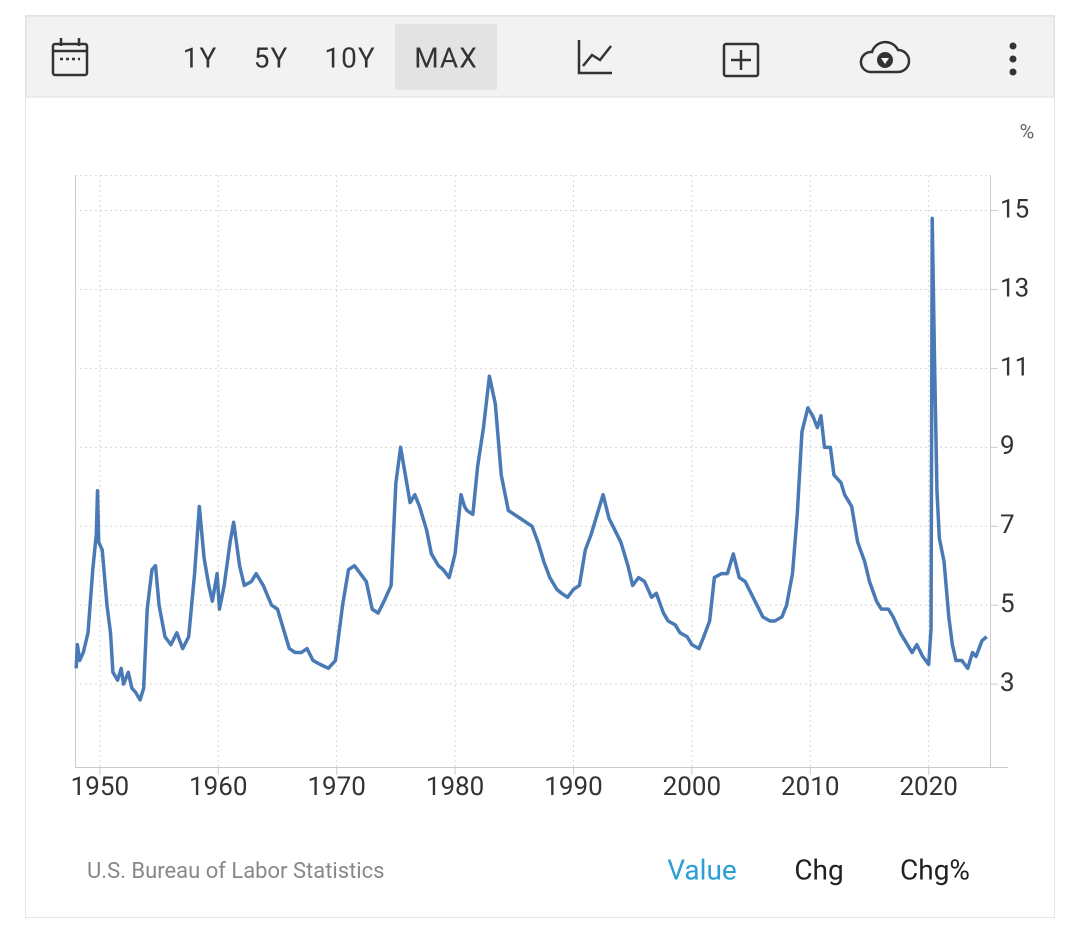 This screenshot has height=936, width=1080. Describe the element at coordinates (540, 56) in the screenshot. I see `toolbar` at that location.